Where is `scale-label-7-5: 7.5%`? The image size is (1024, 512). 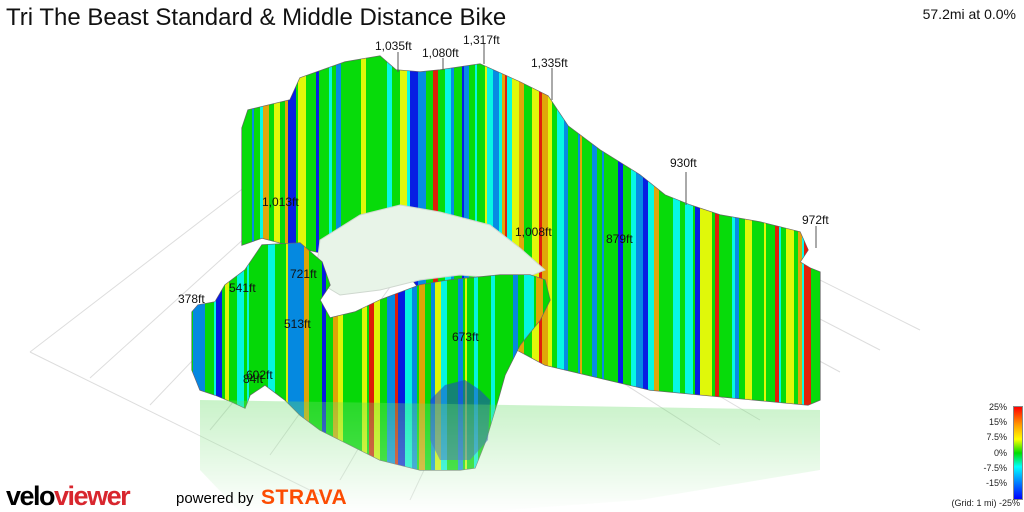 scale-label-7-5: 7.5% is located at coordinates (996, 437).